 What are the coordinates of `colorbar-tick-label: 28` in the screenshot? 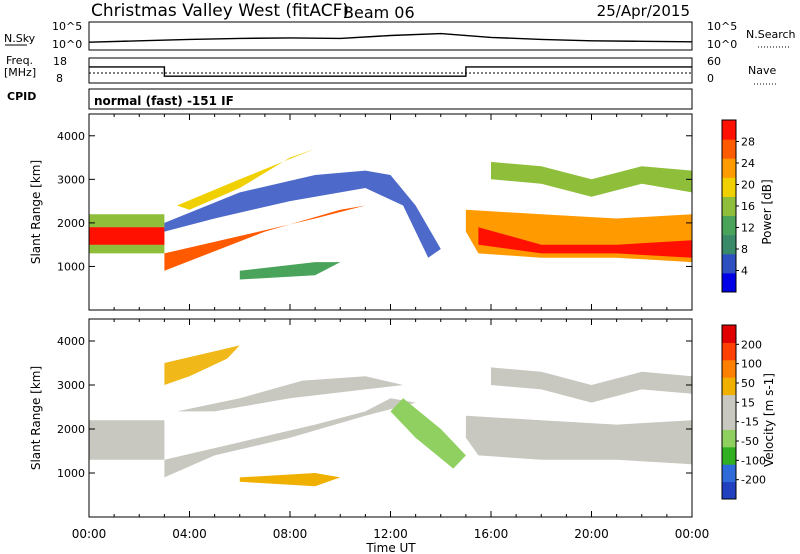 It's located at (748, 142).